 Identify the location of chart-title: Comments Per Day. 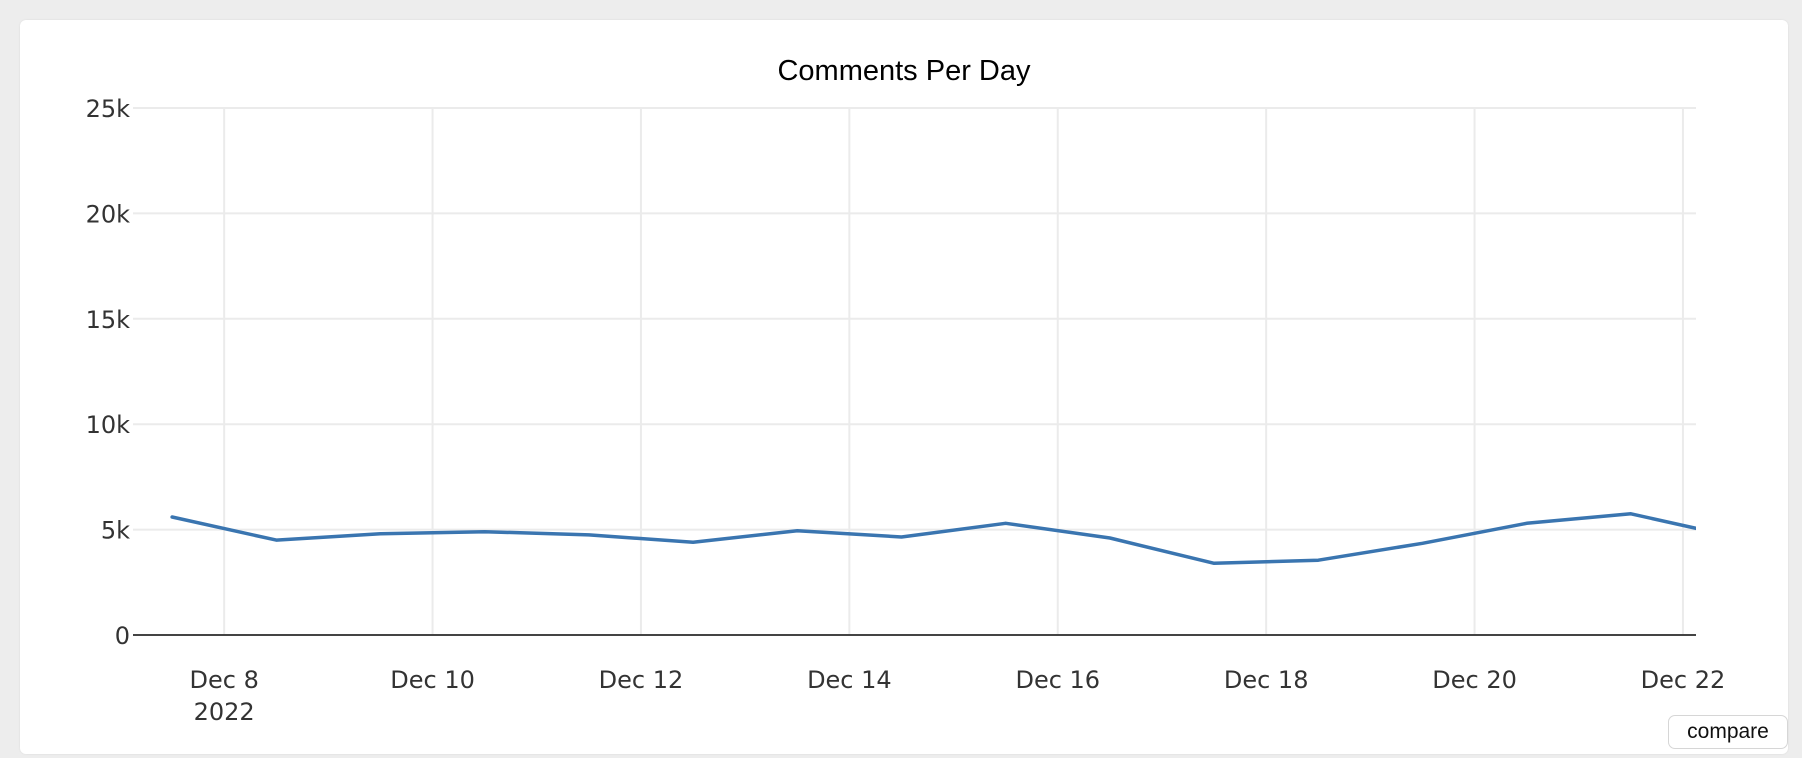
(904, 71).